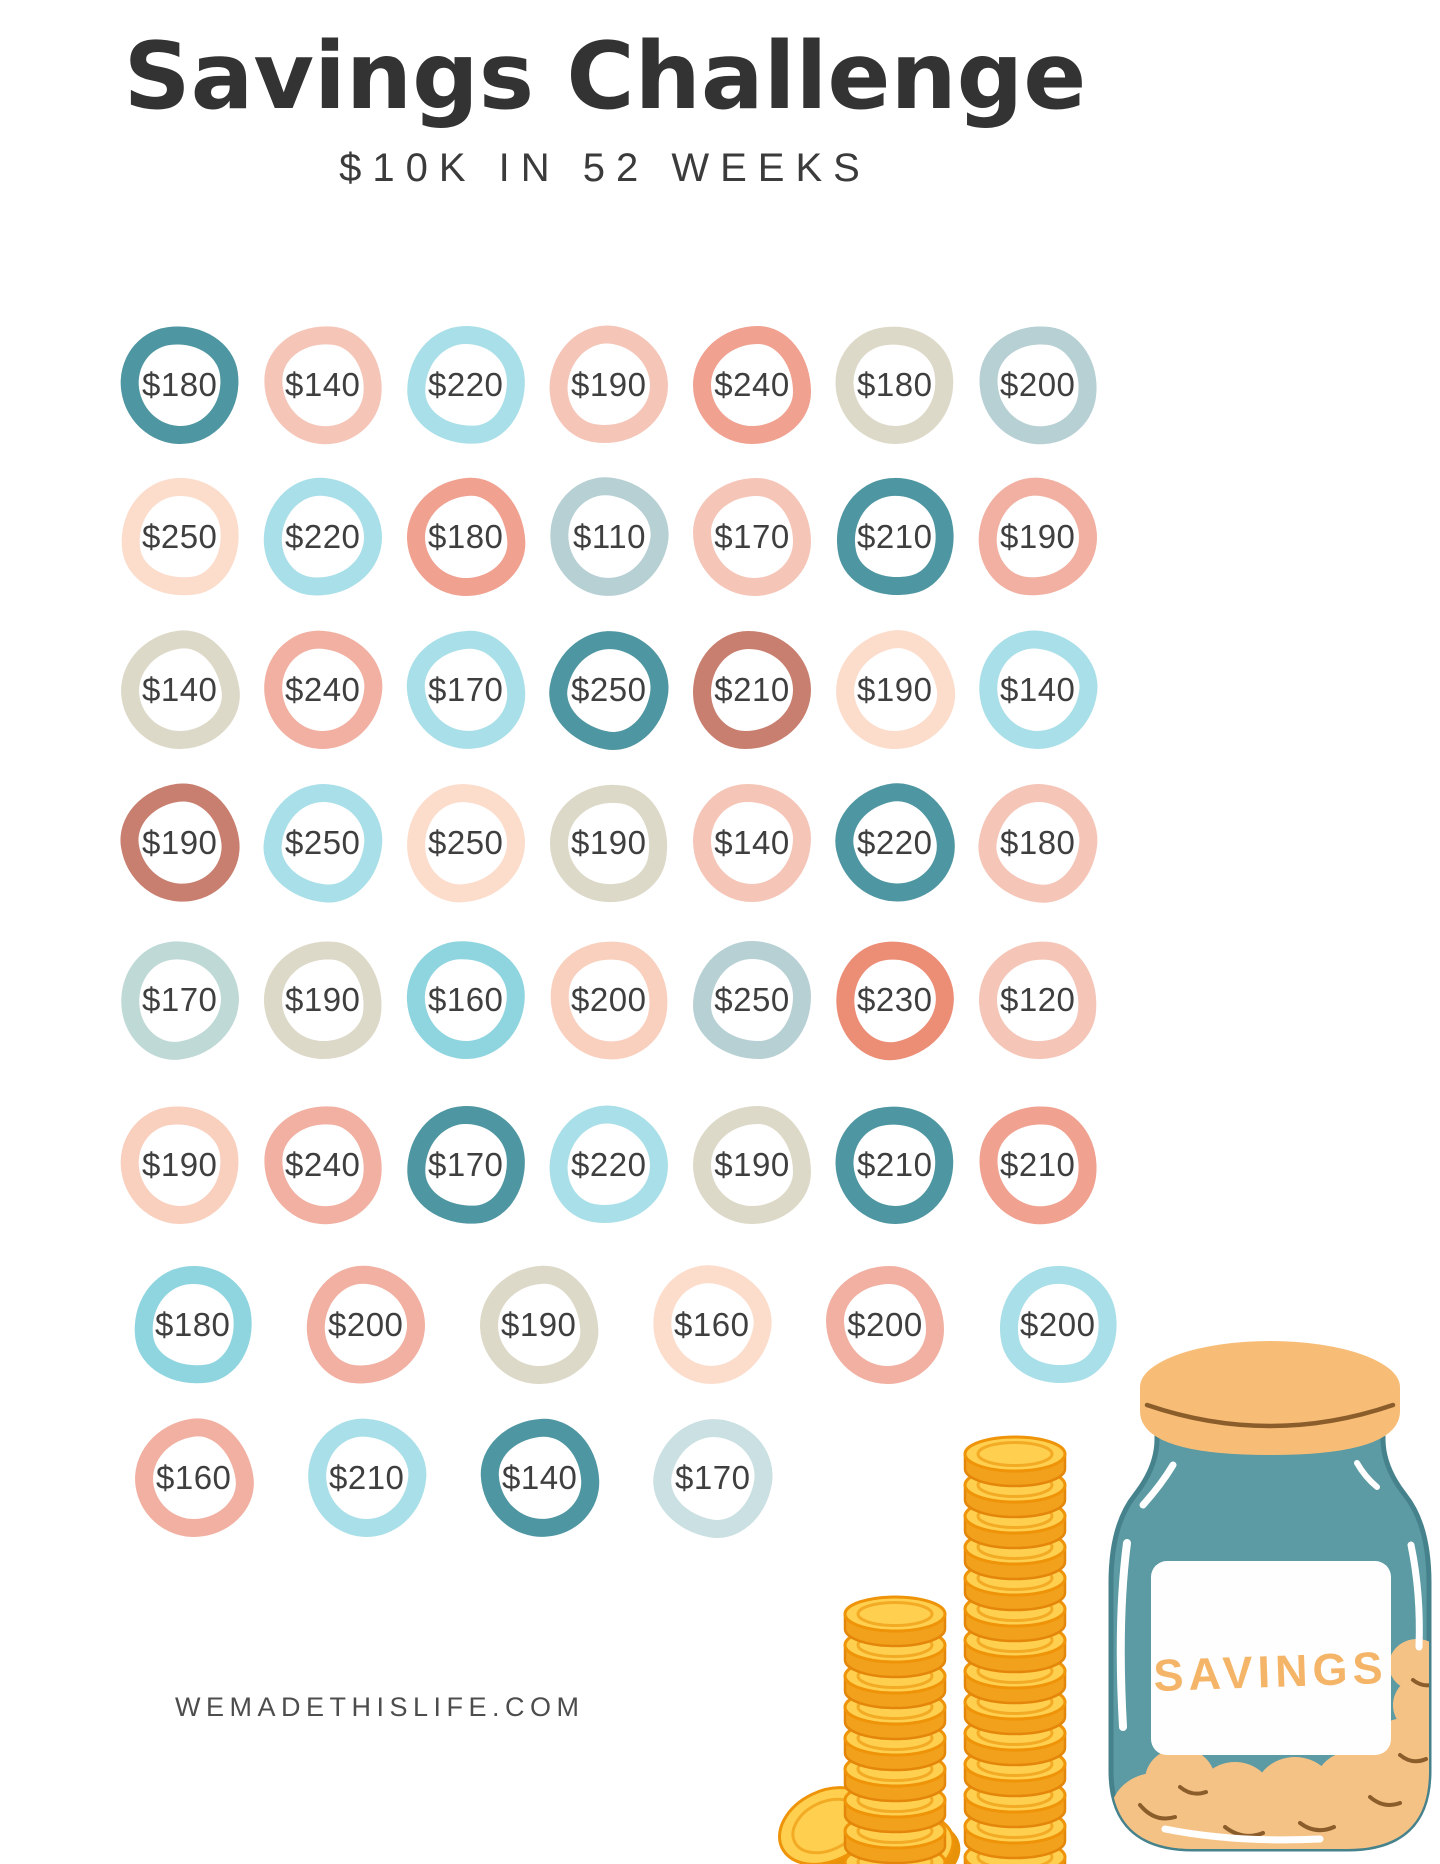 This screenshot has width=1440, height=1864. I want to click on jar-lid, so click(1270, 1398).